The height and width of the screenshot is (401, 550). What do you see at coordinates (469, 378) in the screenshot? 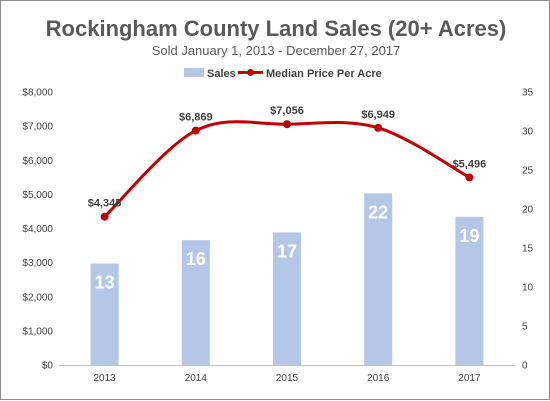
I see `x-tick-label: 2017` at bounding box center [469, 378].